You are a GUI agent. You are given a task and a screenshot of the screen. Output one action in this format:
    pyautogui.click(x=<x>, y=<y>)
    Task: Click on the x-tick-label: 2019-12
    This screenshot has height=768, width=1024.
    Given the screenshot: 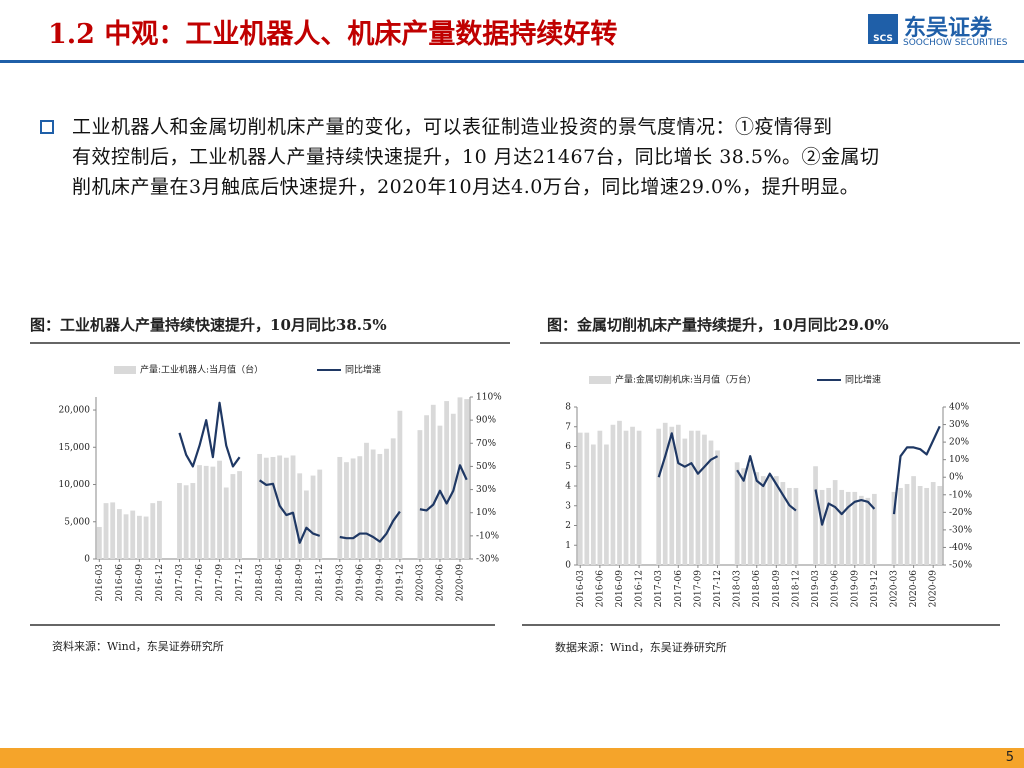 What is the action you would take?
    pyautogui.click(x=400, y=582)
    